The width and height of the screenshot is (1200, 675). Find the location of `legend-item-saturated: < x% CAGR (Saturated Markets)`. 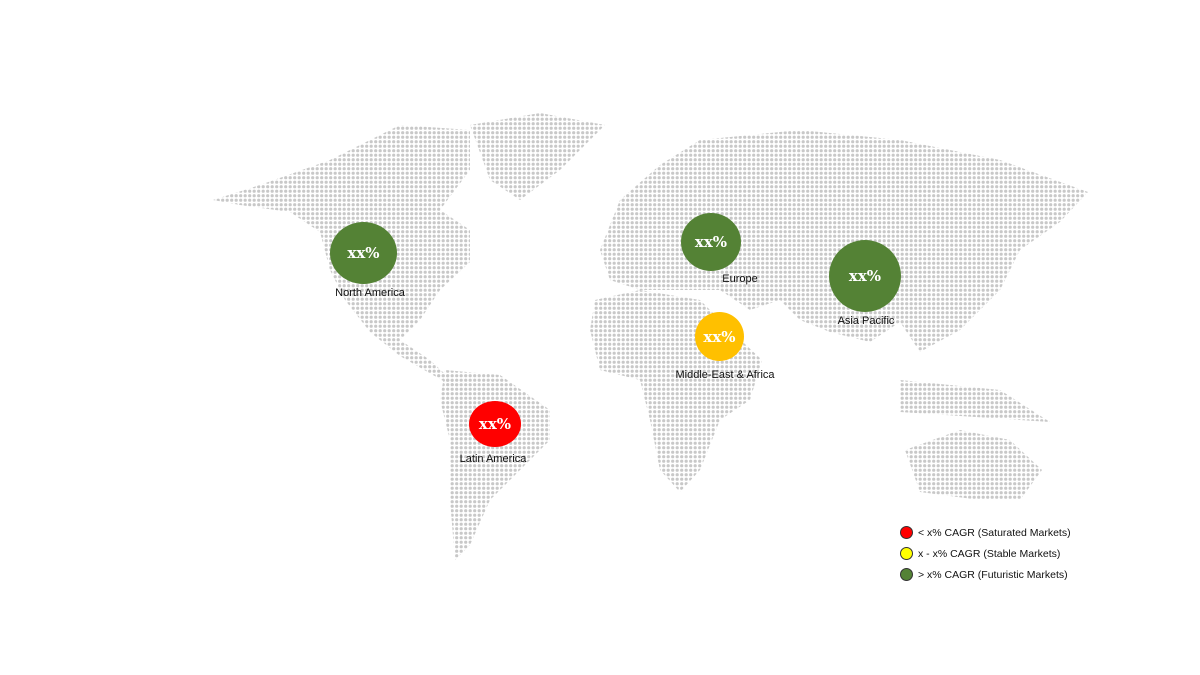

legend-item-saturated: < x% CAGR (Saturated Markets) is located at coordinates (985, 532).